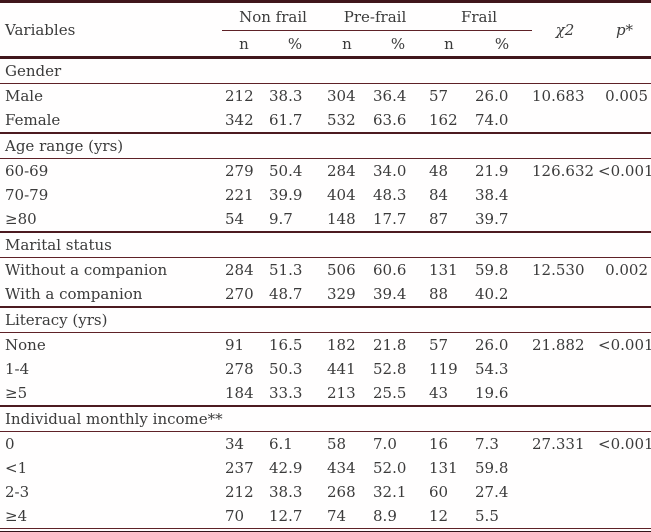  I want to click on prefrail-pct: 60.6, so click(390, 270).